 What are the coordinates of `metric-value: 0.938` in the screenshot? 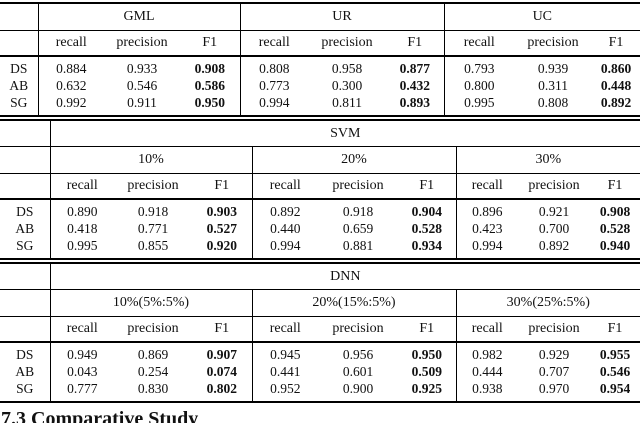 It's located at (486, 391).